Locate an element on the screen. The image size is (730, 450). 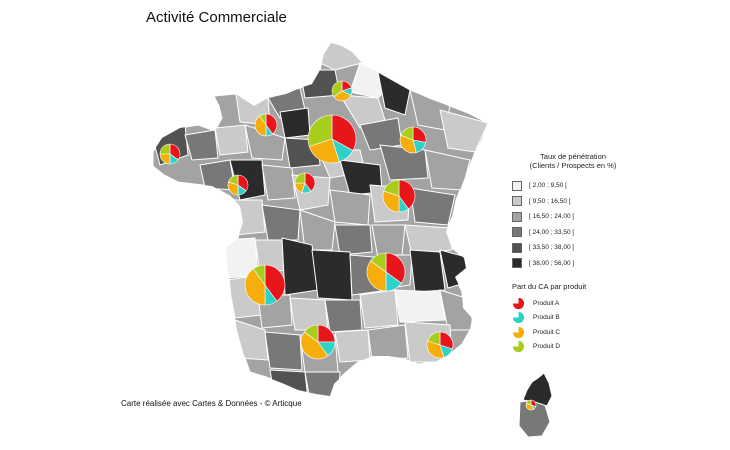
pie-ile-de-france is located at coordinates (332, 139).